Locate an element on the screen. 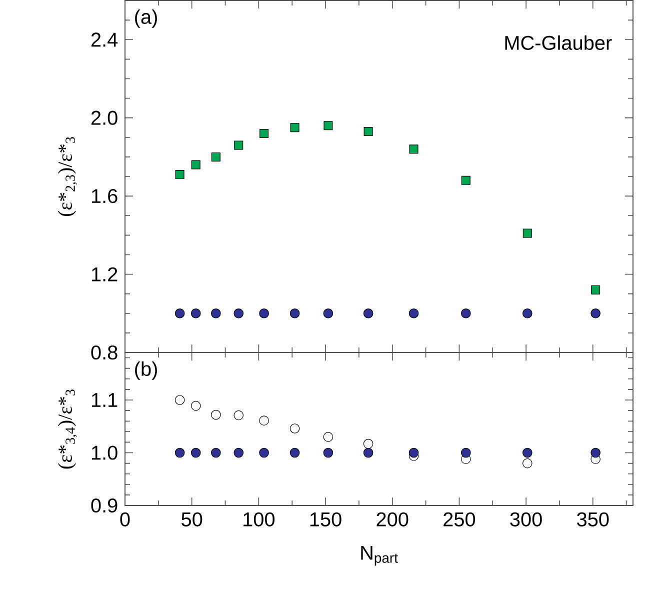 This screenshot has width=655, height=604. x-tick-label: 200 is located at coordinates (392, 519).